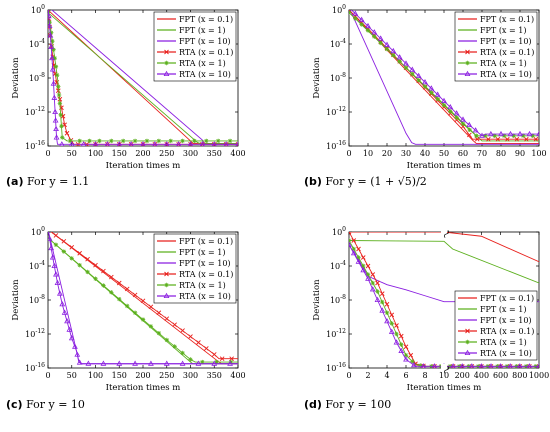 This screenshot has height=432, width=550. Describe the element at coordinates (339, 9) in the screenshot. I see `y-tick-label: 10⁰` at that location.